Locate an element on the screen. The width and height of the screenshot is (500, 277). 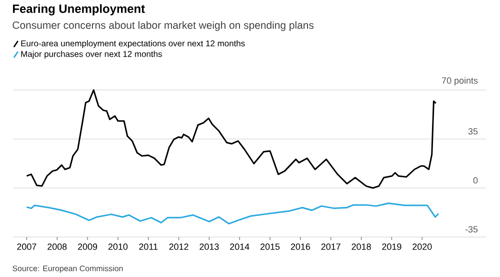
y-tick-label: -35 is located at coordinates (471, 229).